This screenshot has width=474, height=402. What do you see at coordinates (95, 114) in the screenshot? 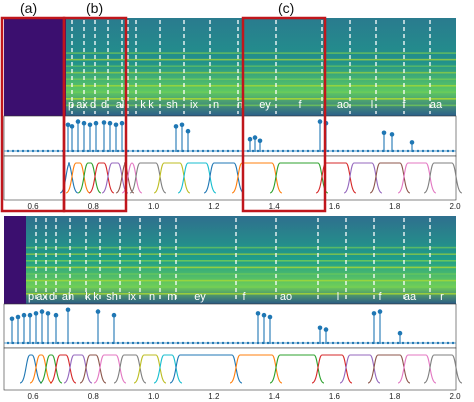
I see `highlight-box-b` at bounding box center [95, 114].